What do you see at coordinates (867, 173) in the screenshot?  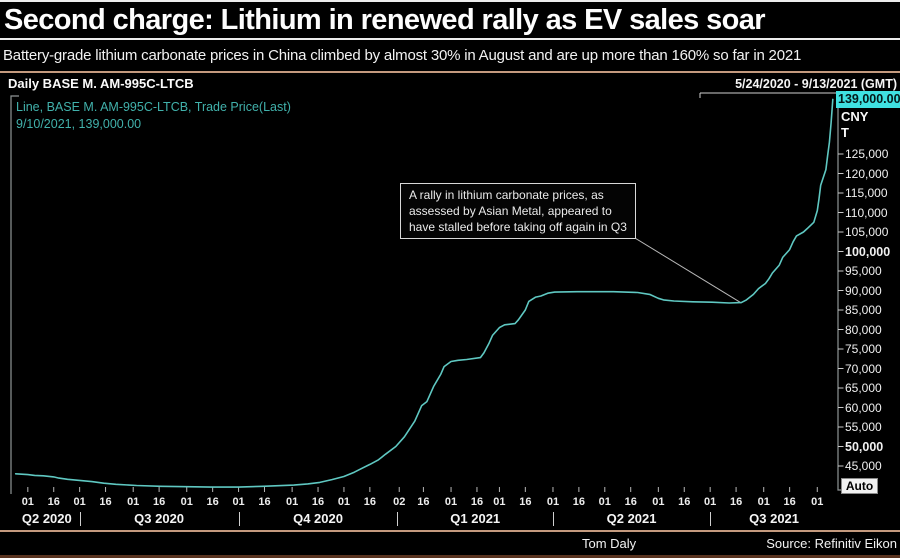 I see `y-axis-label: 120,000` at bounding box center [867, 173].